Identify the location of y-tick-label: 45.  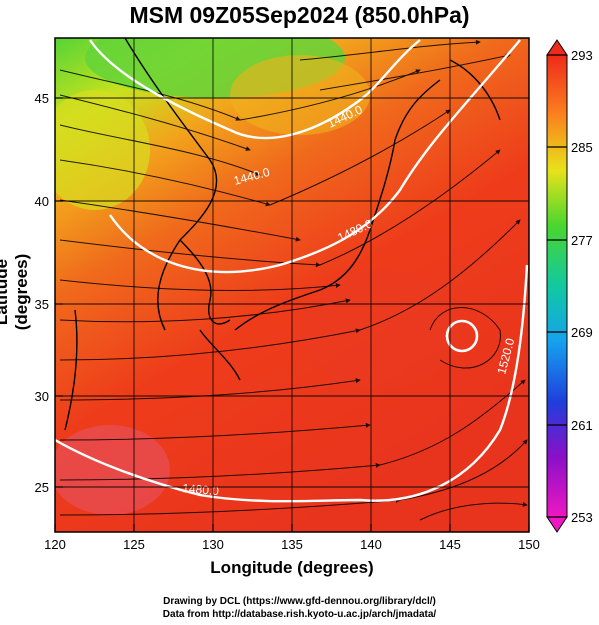
(42, 98).